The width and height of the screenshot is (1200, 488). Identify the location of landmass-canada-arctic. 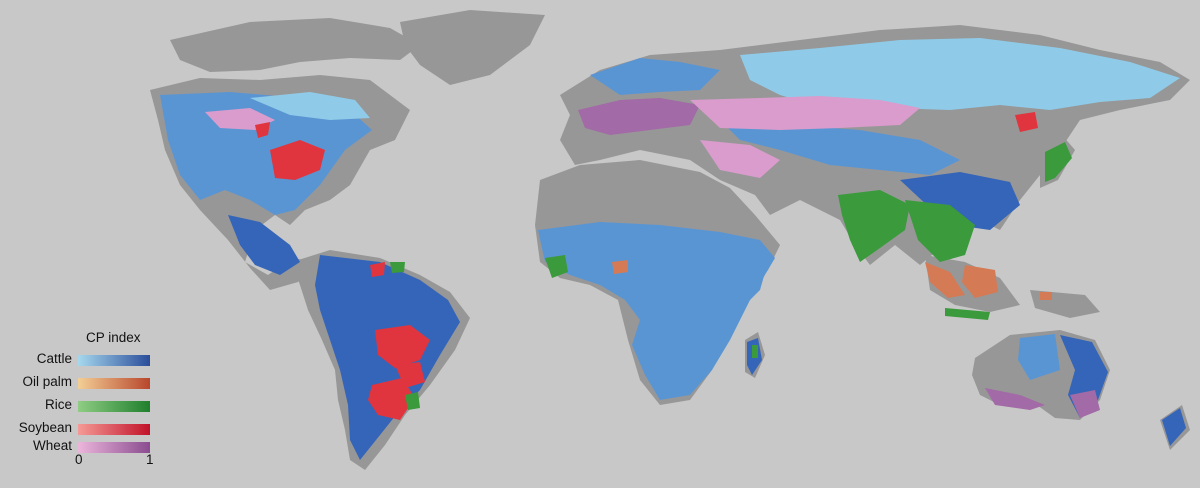
(295, 45).